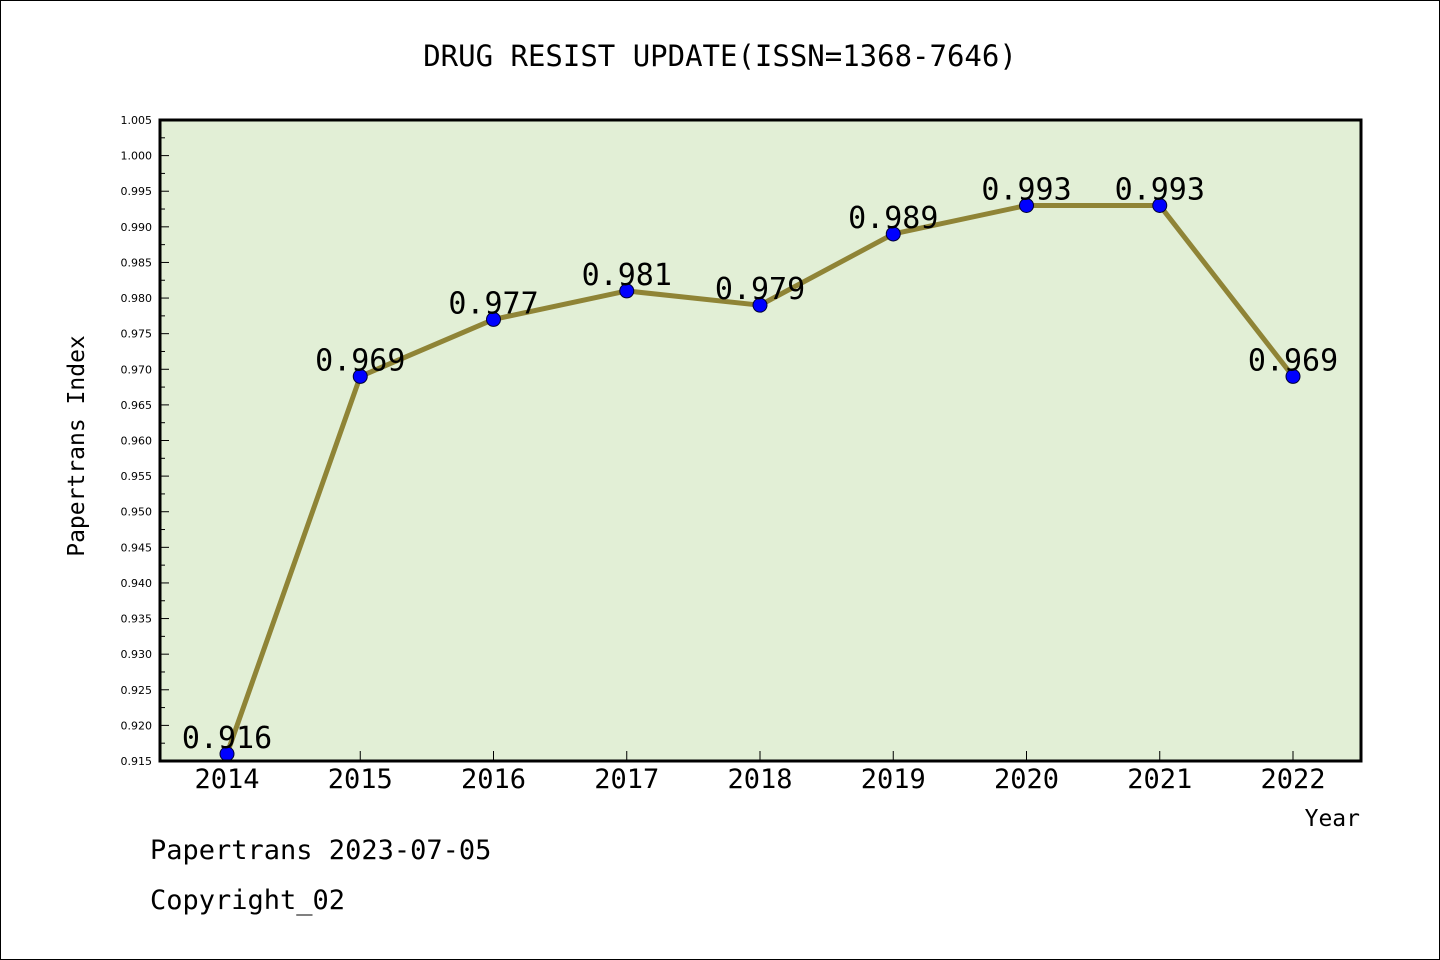  What do you see at coordinates (360, 779) in the screenshot?
I see `x-tick-label: 2015` at bounding box center [360, 779].